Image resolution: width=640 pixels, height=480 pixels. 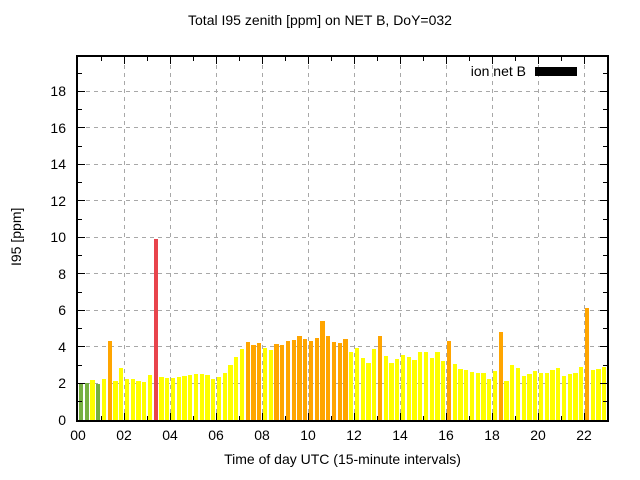 What do you see at coordinates (58, 164) in the screenshot?
I see `y-tick-label: 14` at bounding box center [58, 164].